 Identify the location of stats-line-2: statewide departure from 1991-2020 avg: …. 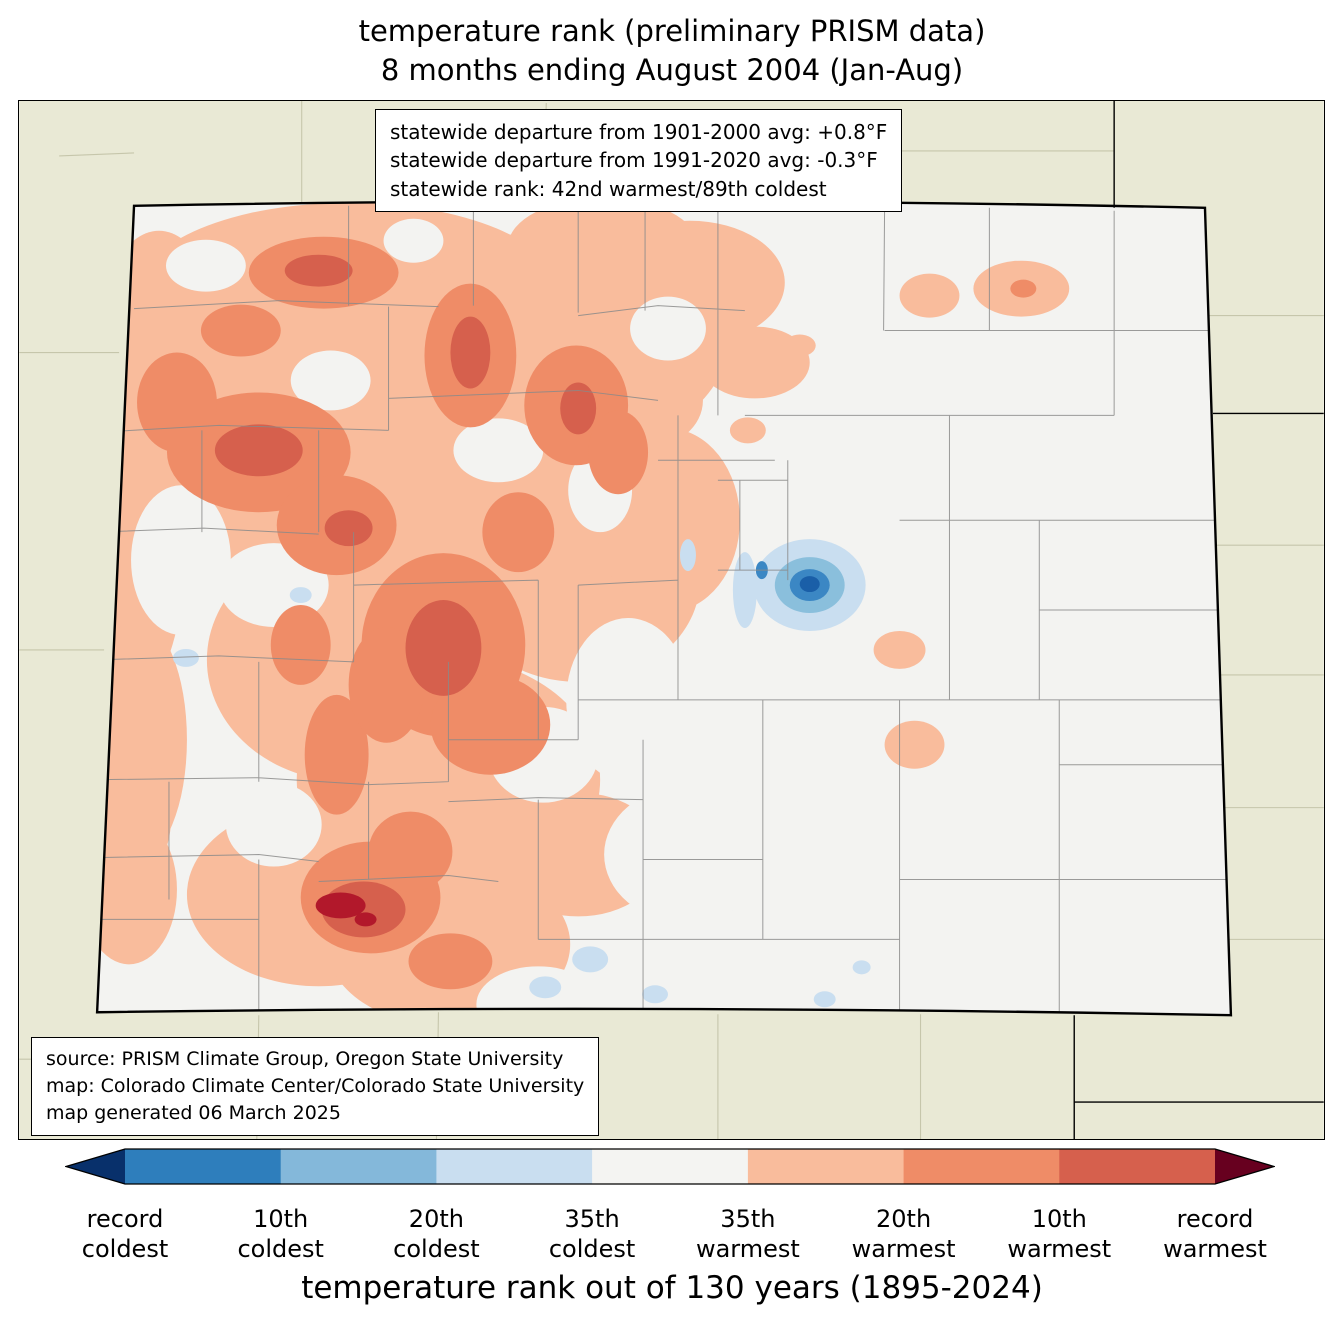
(634, 160).